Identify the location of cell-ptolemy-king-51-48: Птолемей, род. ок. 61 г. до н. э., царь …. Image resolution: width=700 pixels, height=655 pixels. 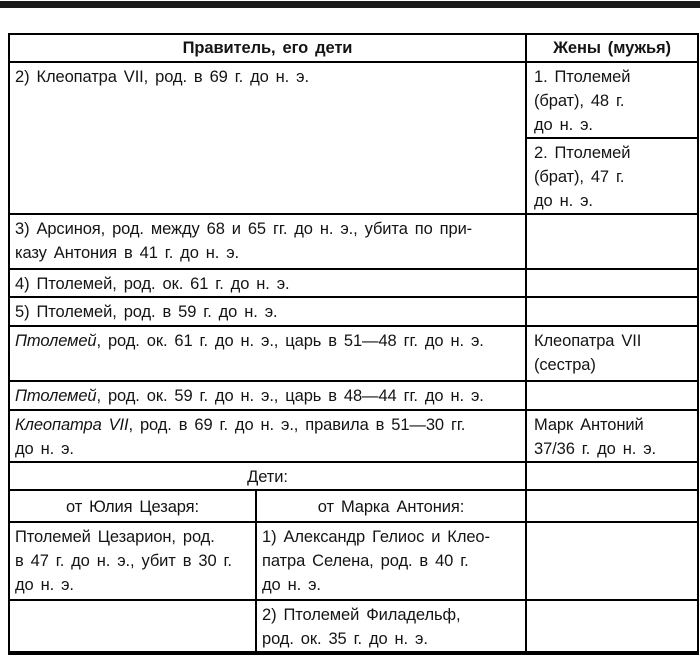
(267, 353).